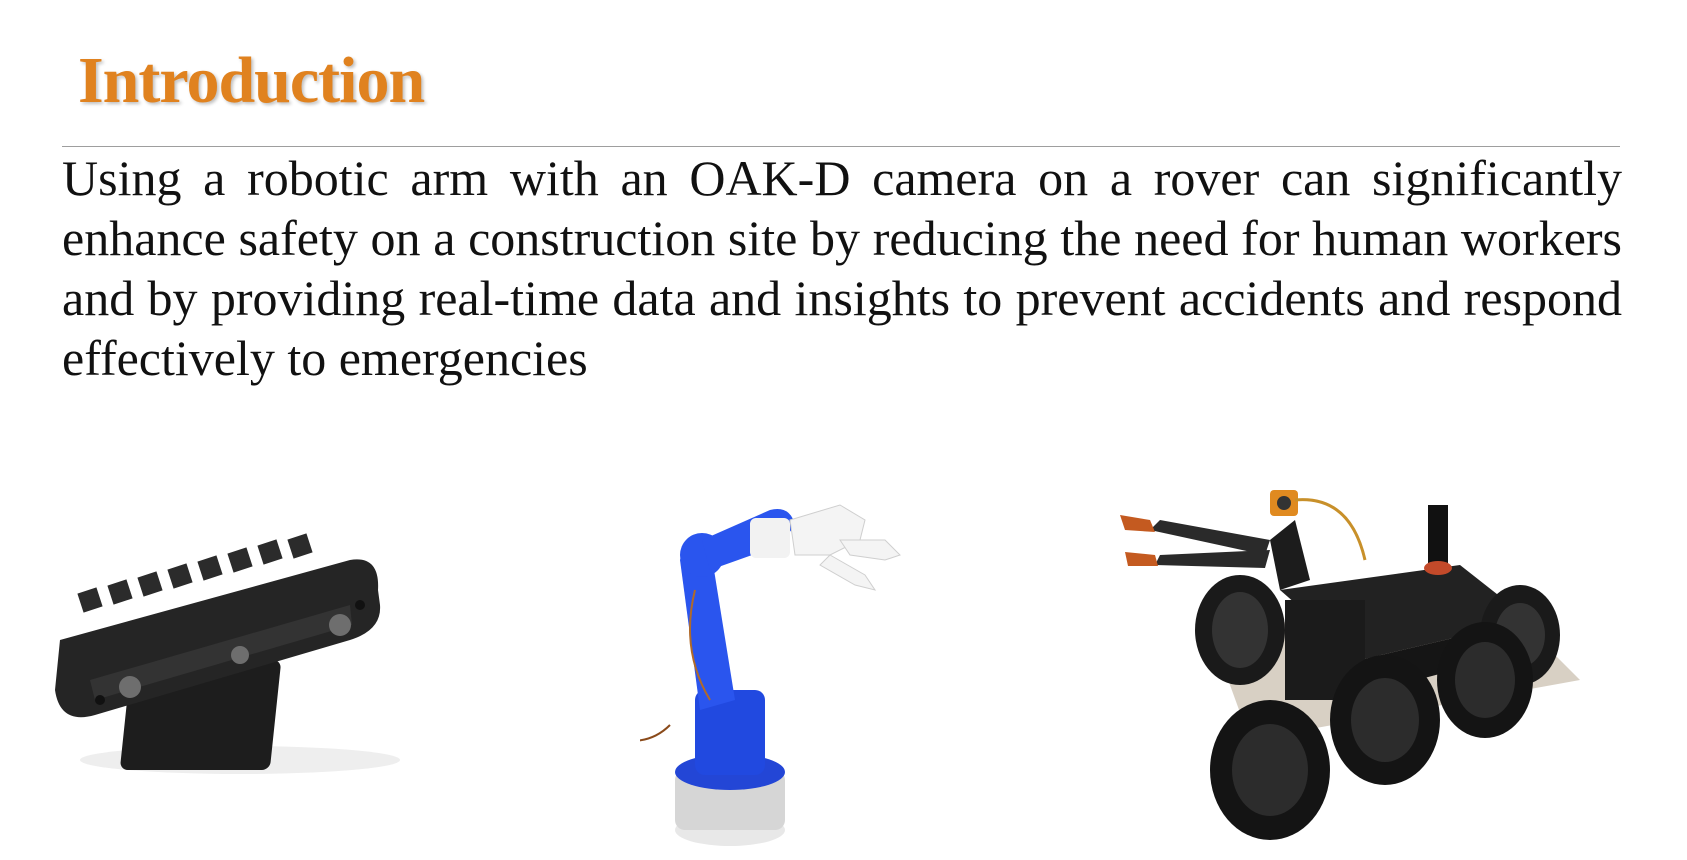 The width and height of the screenshot is (1687, 860). What do you see at coordinates (1360, 655) in the screenshot?
I see `rover-with-arm-image` at bounding box center [1360, 655].